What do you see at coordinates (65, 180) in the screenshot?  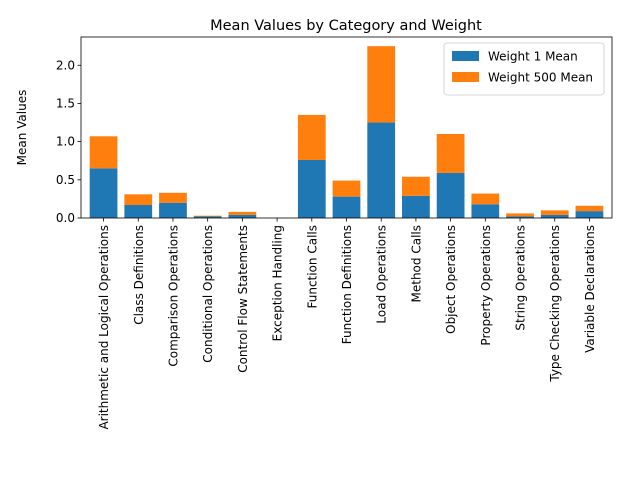 I see `y-tick-label: 0.5` at bounding box center [65, 180].